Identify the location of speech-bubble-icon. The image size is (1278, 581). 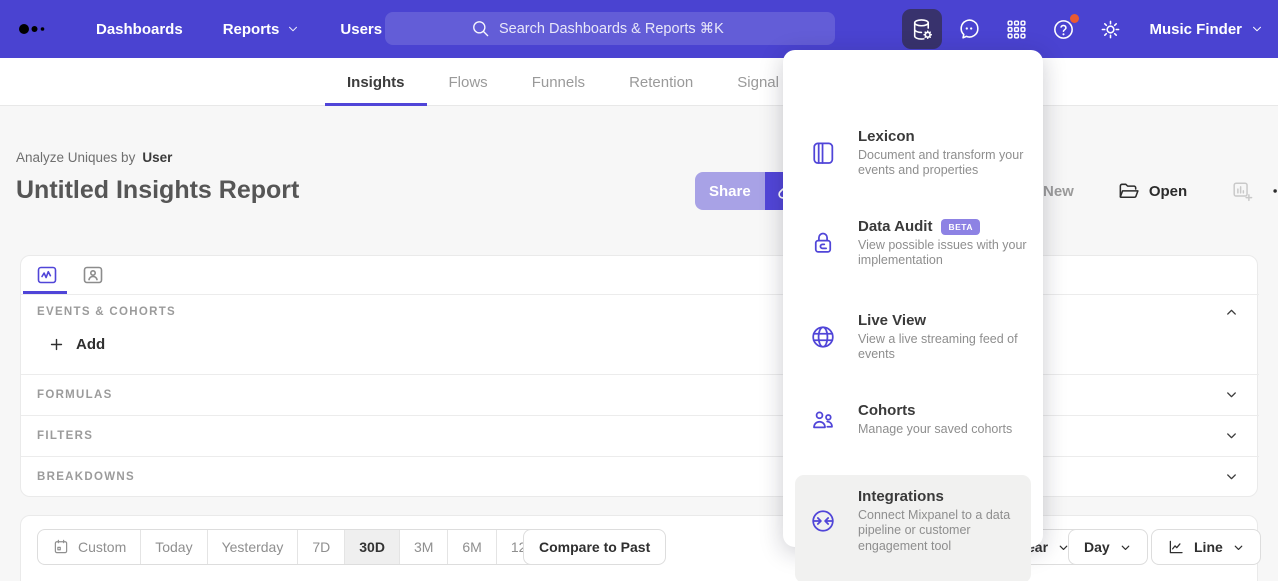
(969, 28).